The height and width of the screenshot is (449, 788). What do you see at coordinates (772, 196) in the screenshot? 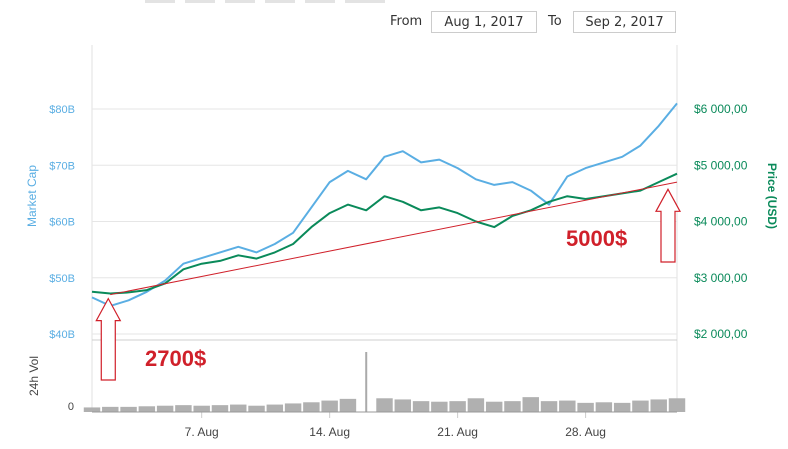
I see `right-axis-title: Price (USD)` at bounding box center [772, 196].